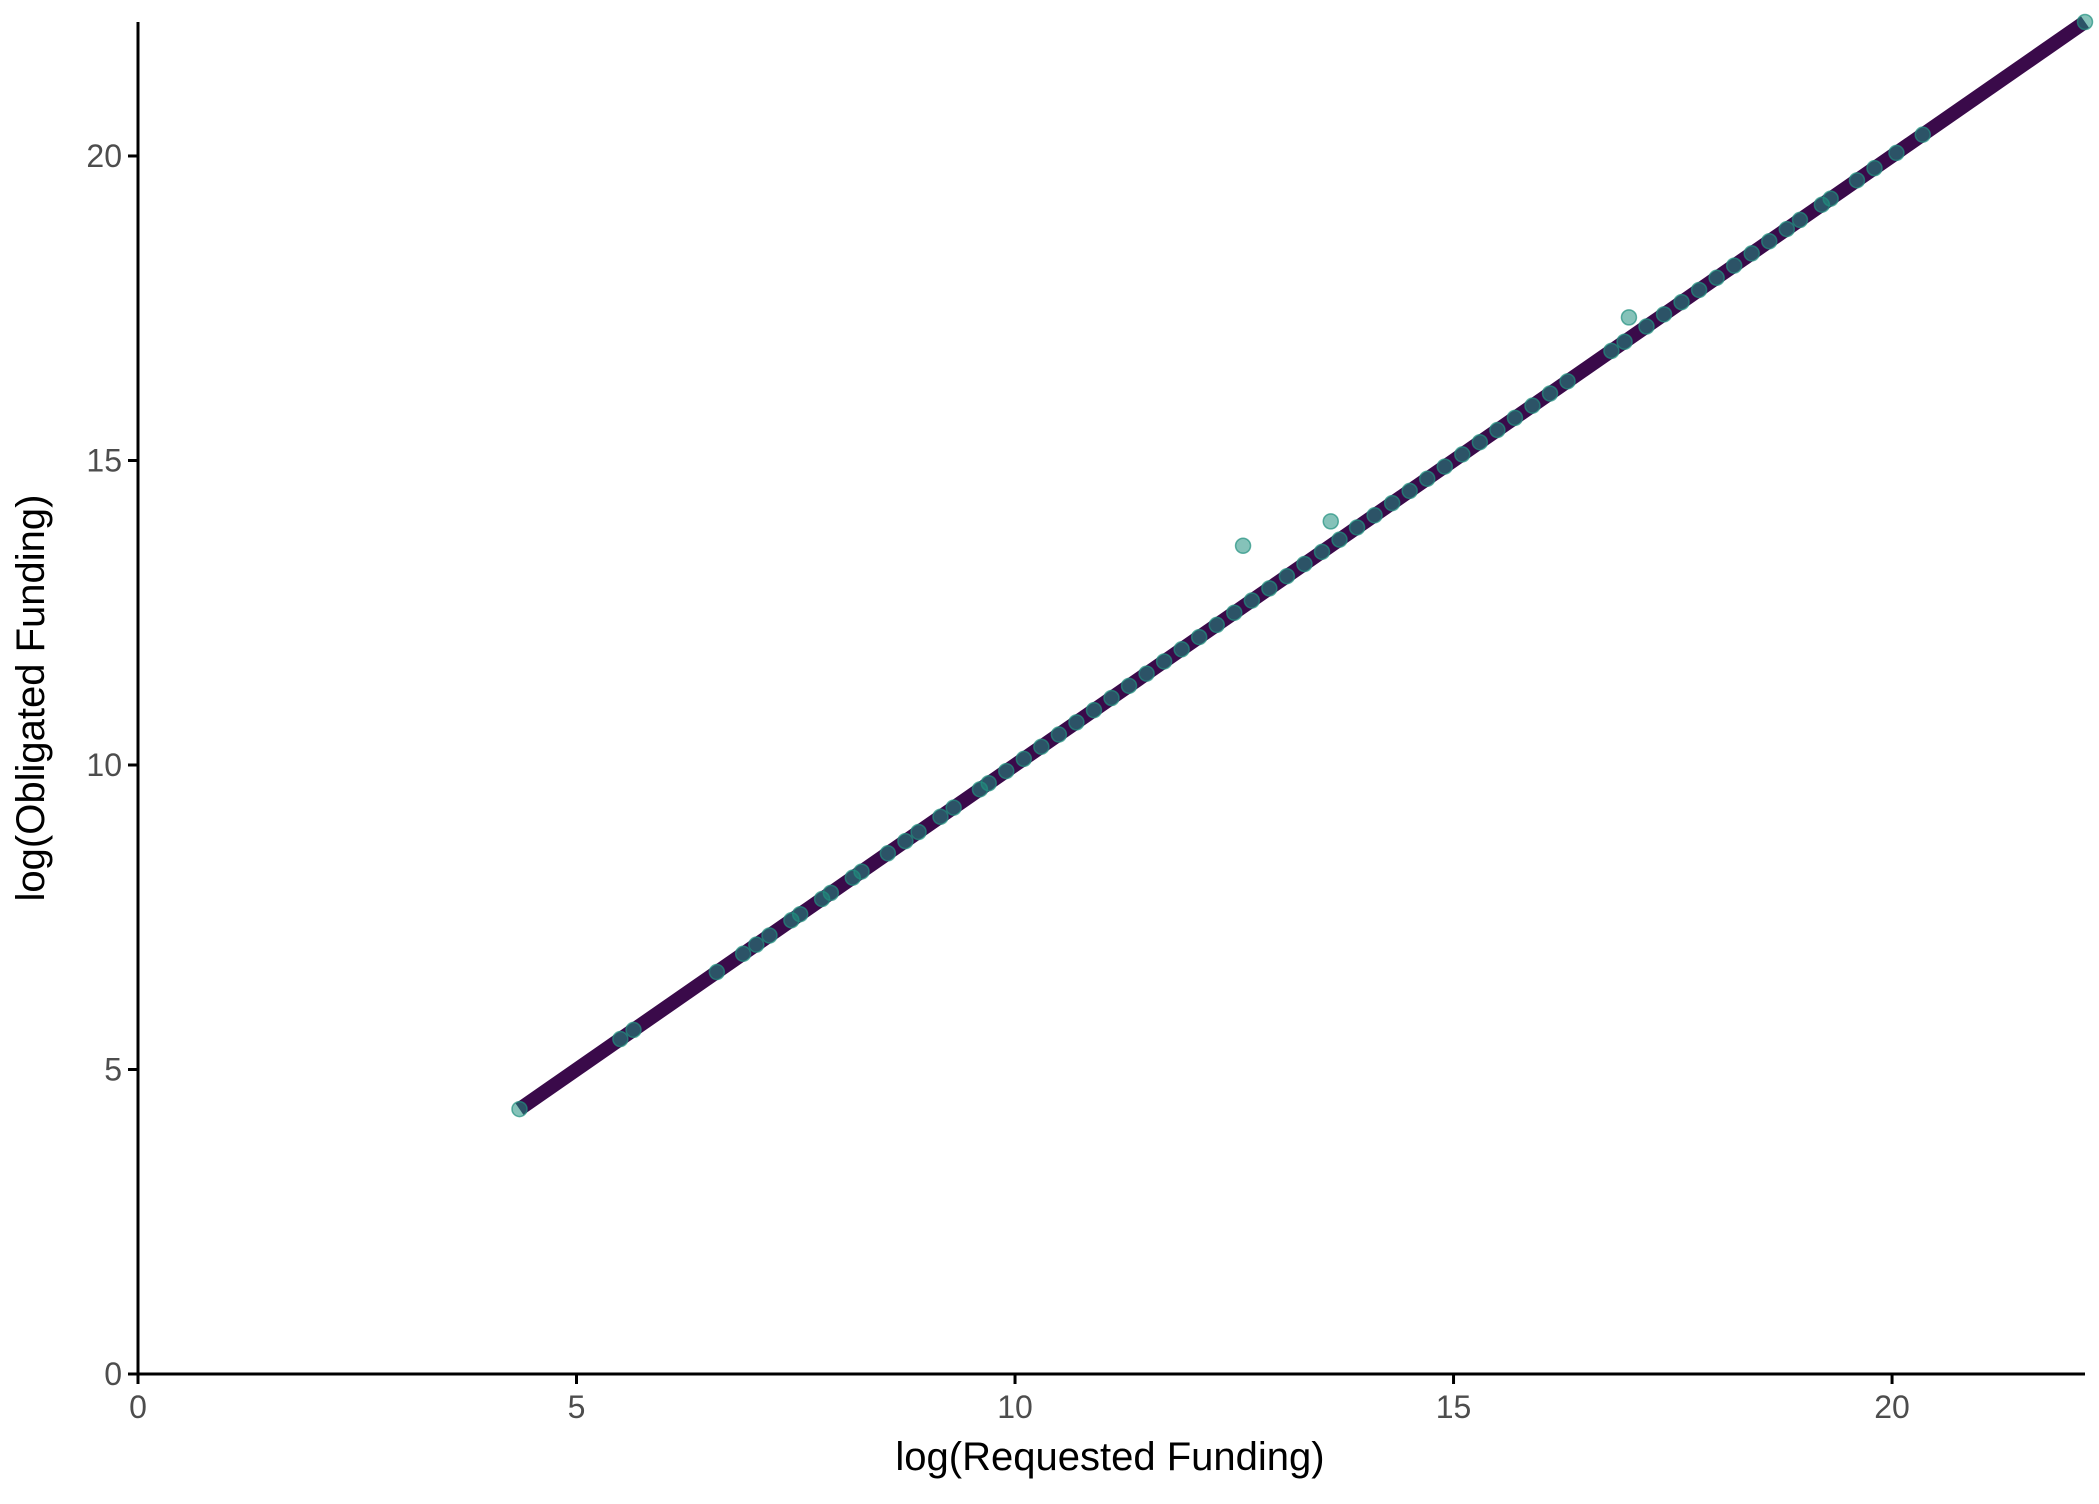 This screenshot has width=2099, height=1504. What do you see at coordinates (138, 1407) in the screenshot?
I see `x-tick-label: 0` at bounding box center [138, 1407].